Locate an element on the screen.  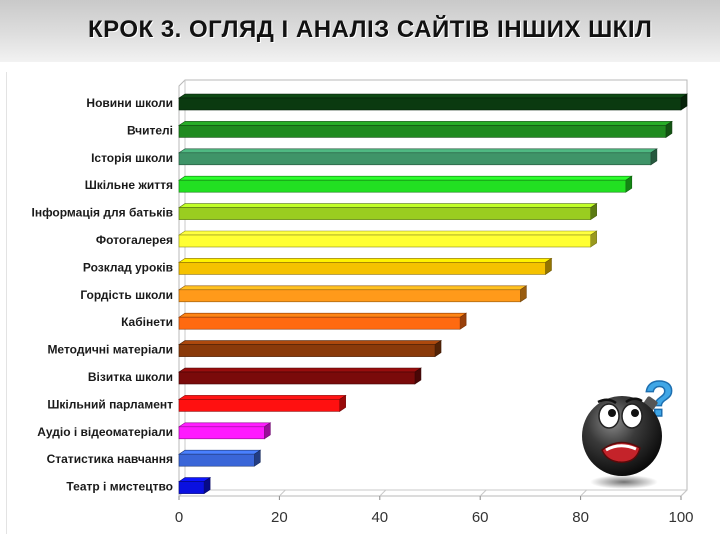
category-label: Статистика навчання is located at coordinates (110, 459).